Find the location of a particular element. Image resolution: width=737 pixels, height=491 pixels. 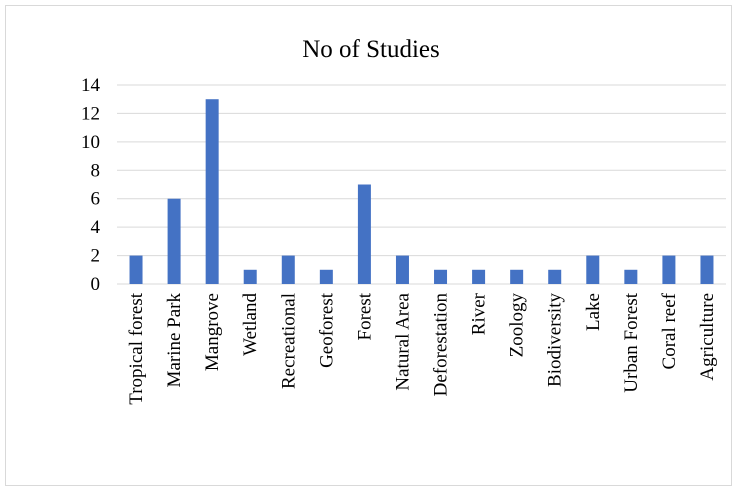

x-category-label: Biodiversity is located at coordinates (555, 340).